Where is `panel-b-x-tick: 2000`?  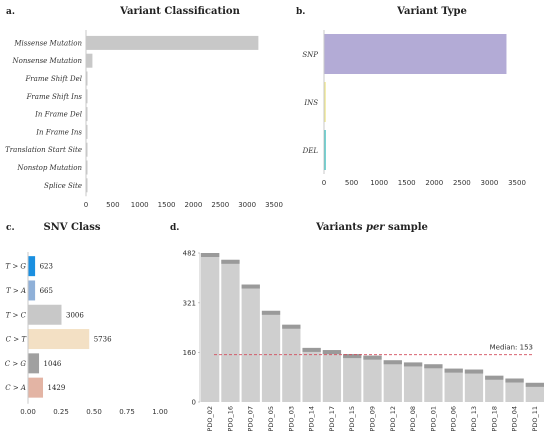 panel-b-x-tick: 2000 is located at coordinates (434, 183).